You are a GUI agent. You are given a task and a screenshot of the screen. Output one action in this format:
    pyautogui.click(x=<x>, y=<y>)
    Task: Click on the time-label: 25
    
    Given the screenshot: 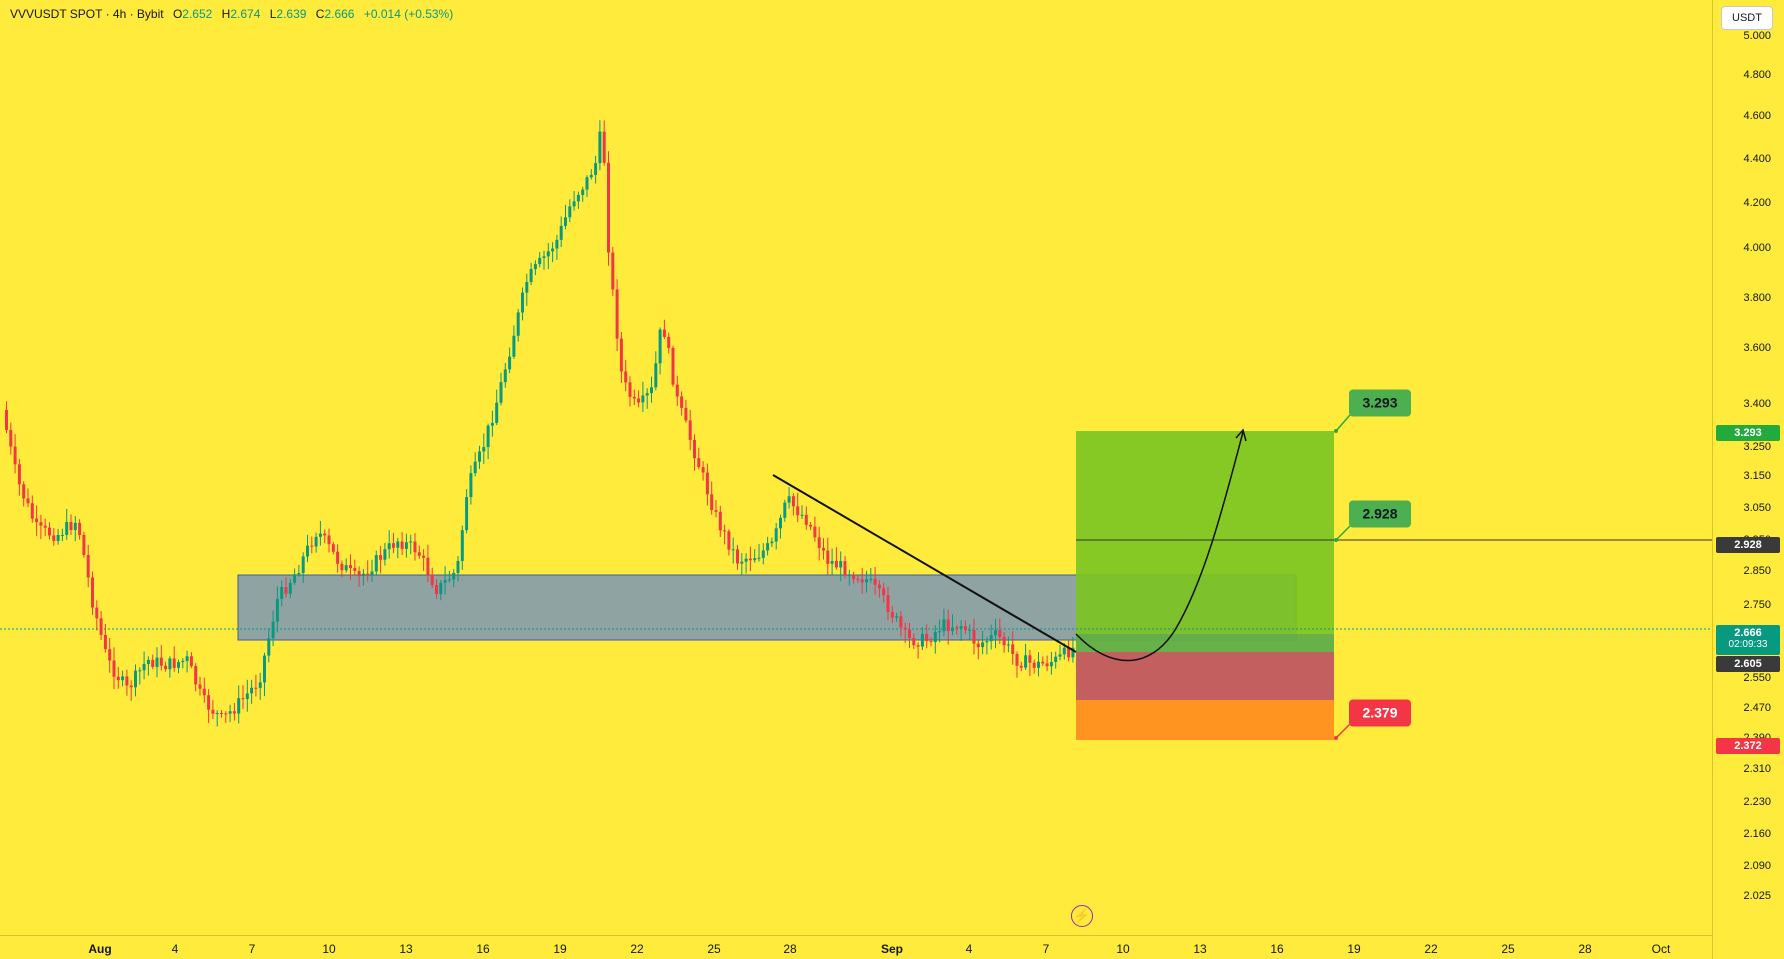 What is the action you would take?
    pyautogui.click(x=714, y=949)
    